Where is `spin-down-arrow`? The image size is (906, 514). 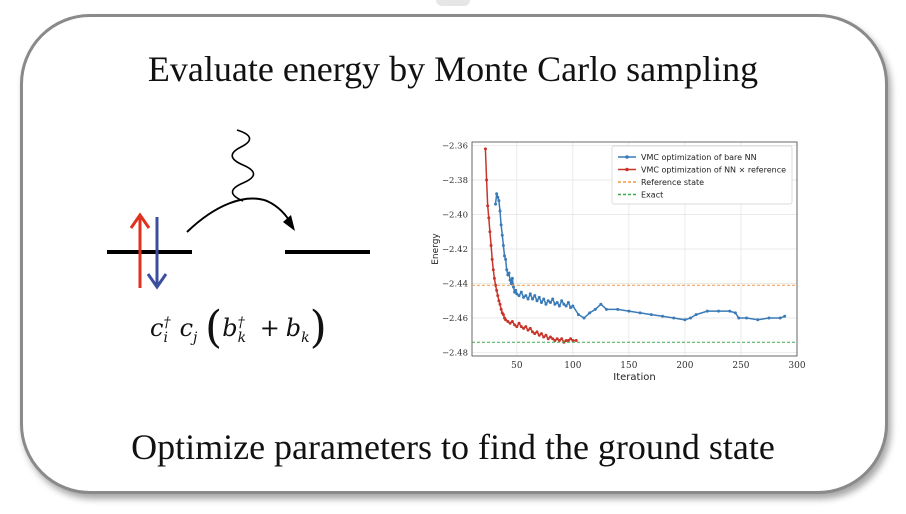
spin-down-arrow is located at coordinates (157, 253).